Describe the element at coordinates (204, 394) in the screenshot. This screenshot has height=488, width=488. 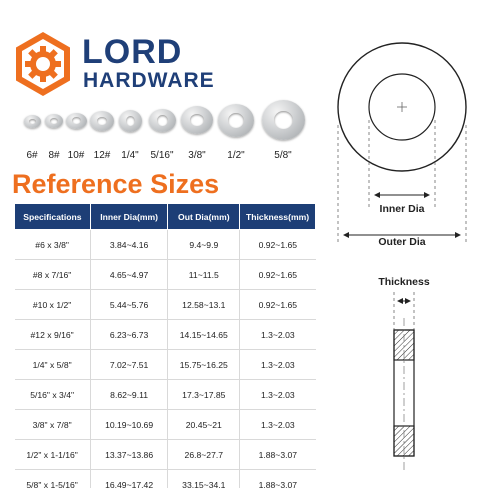
I see `table-cell: 17.3~17.85` at that location.